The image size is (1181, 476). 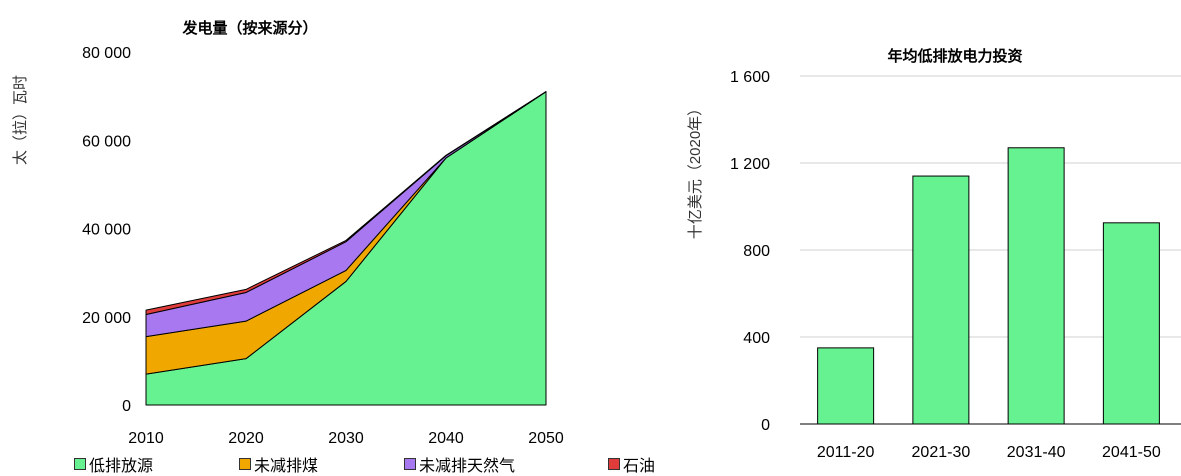 I want to click on right-y-tick-label: 1 200, so click(x=750, y=164).